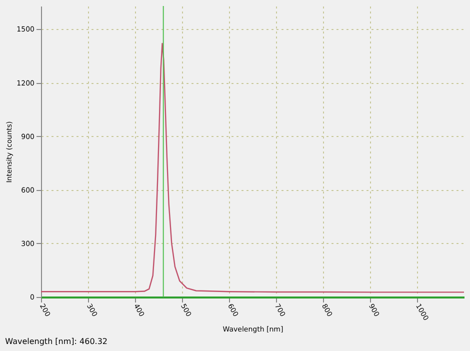 This screenshot has height=351, width=470. I want to click on text: Wavelength [nm]: 460.32, so click(56, 341).